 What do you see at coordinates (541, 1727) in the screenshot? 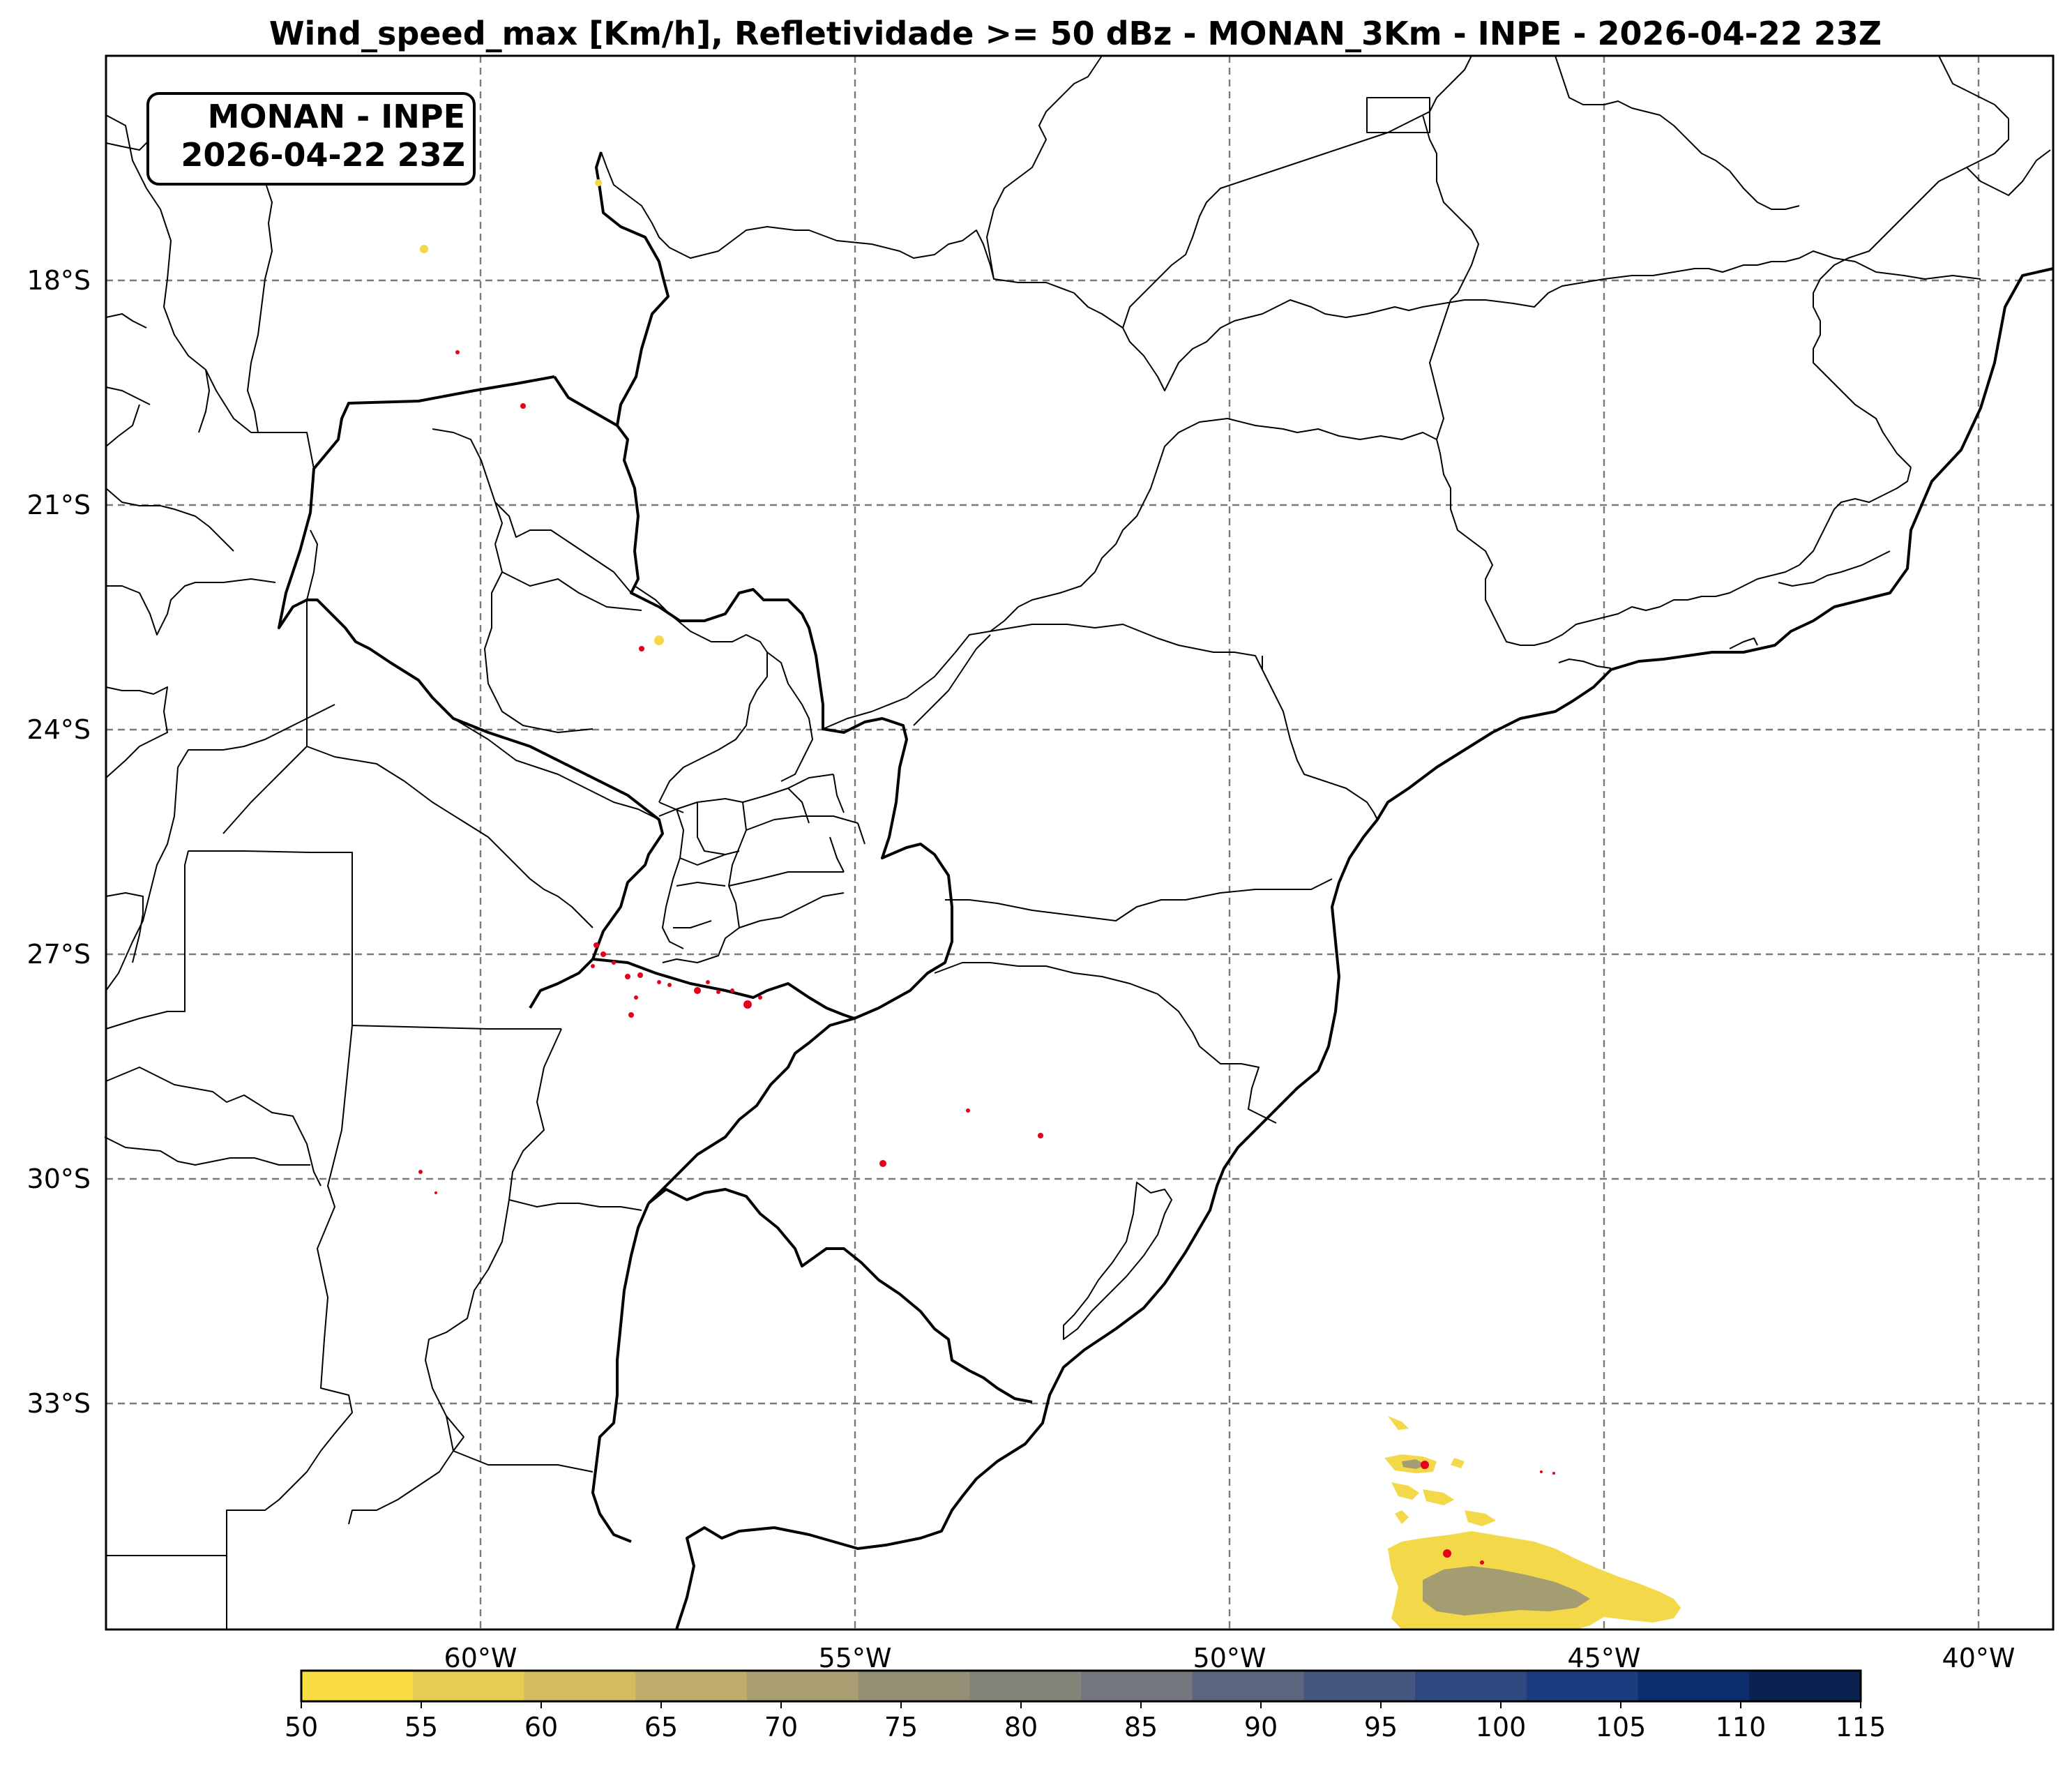
I see `colorbar-tick-label: 60` at bounding box center [541, 1727].